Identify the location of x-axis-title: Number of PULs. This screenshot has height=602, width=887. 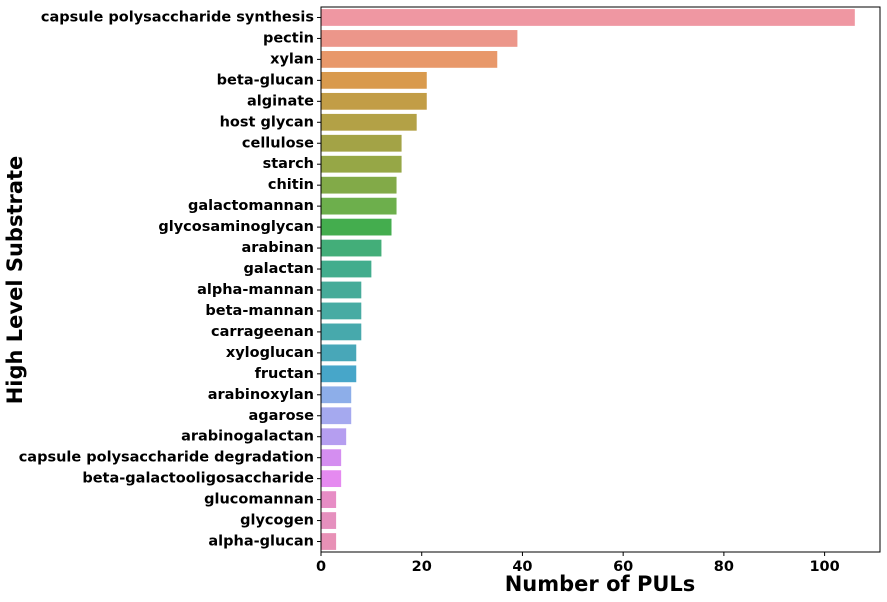
(600, 584).